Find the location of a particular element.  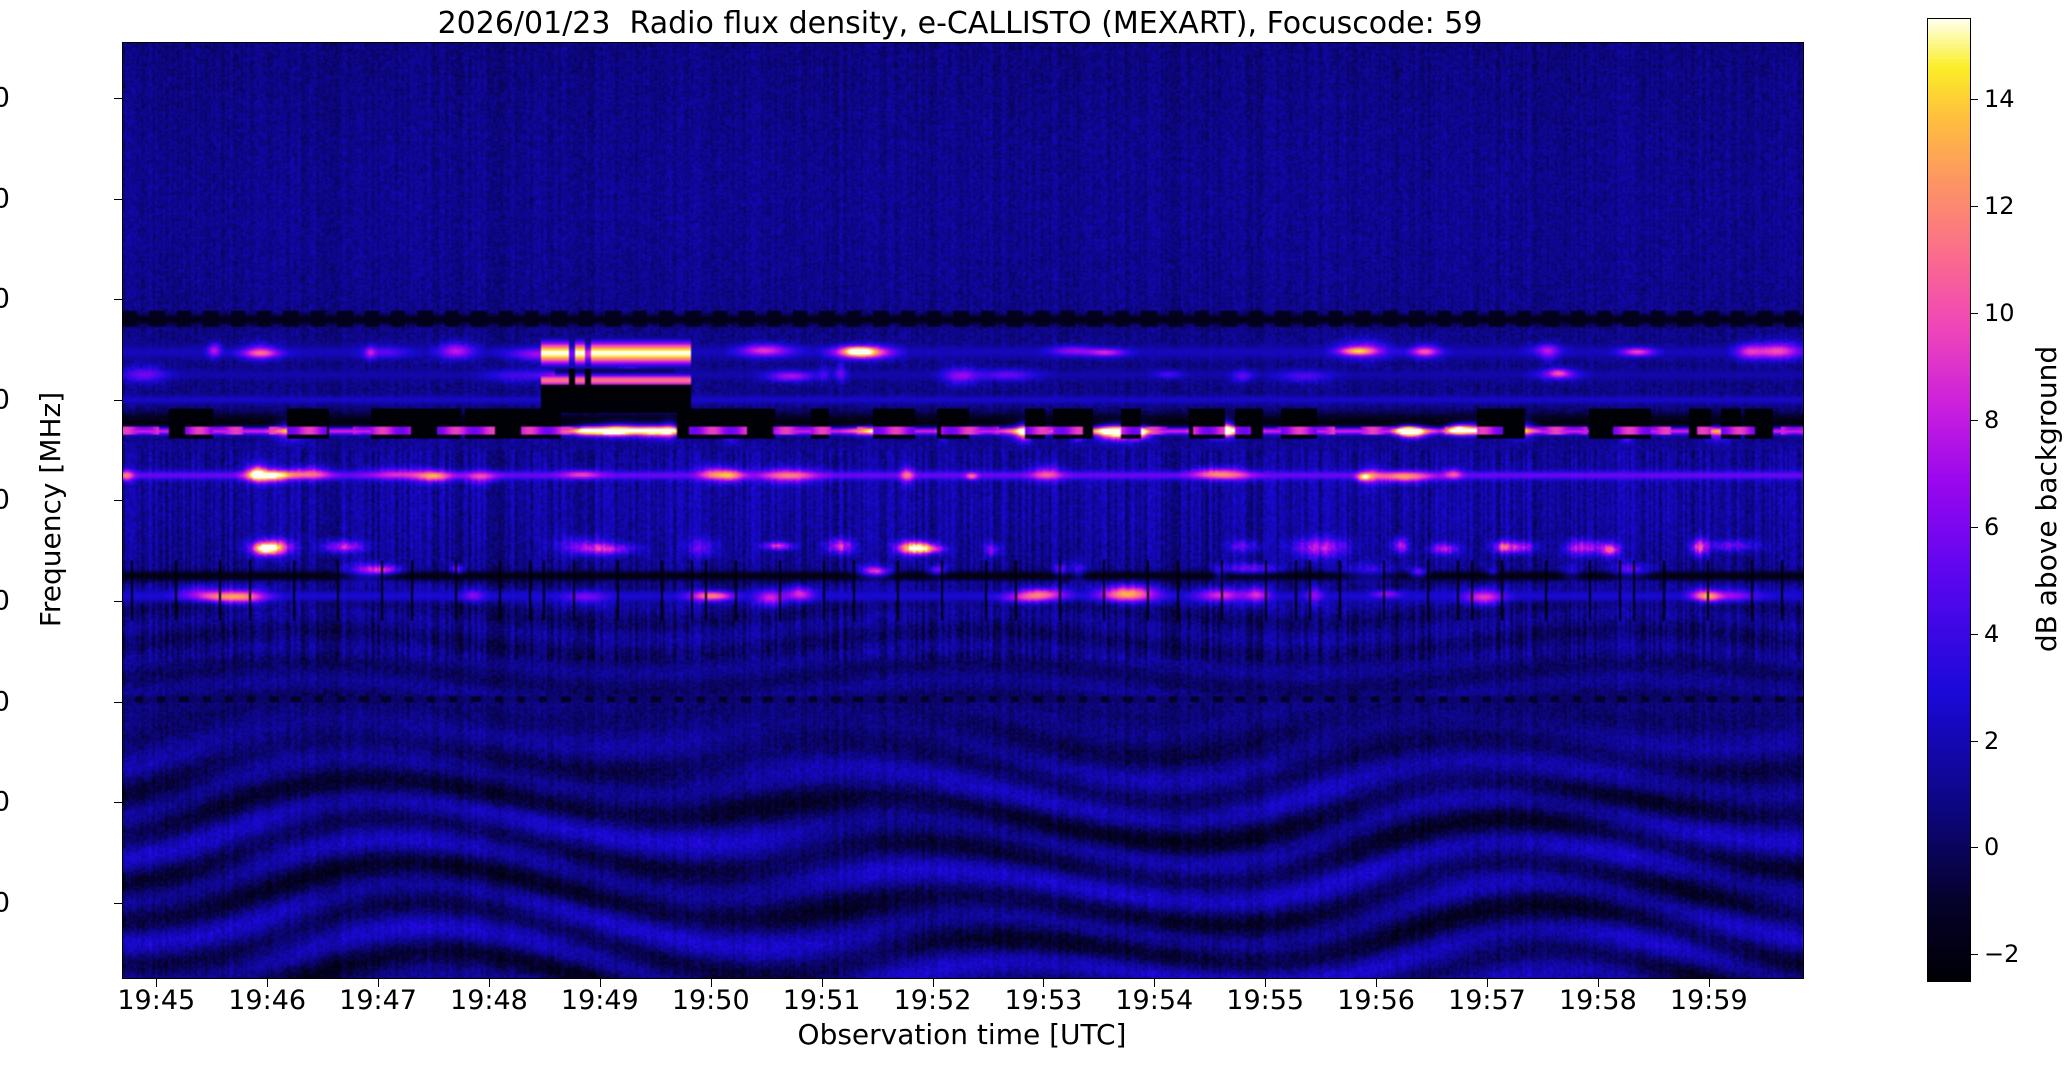

y-tick-label: 220 is located at coordinates (5, 98).